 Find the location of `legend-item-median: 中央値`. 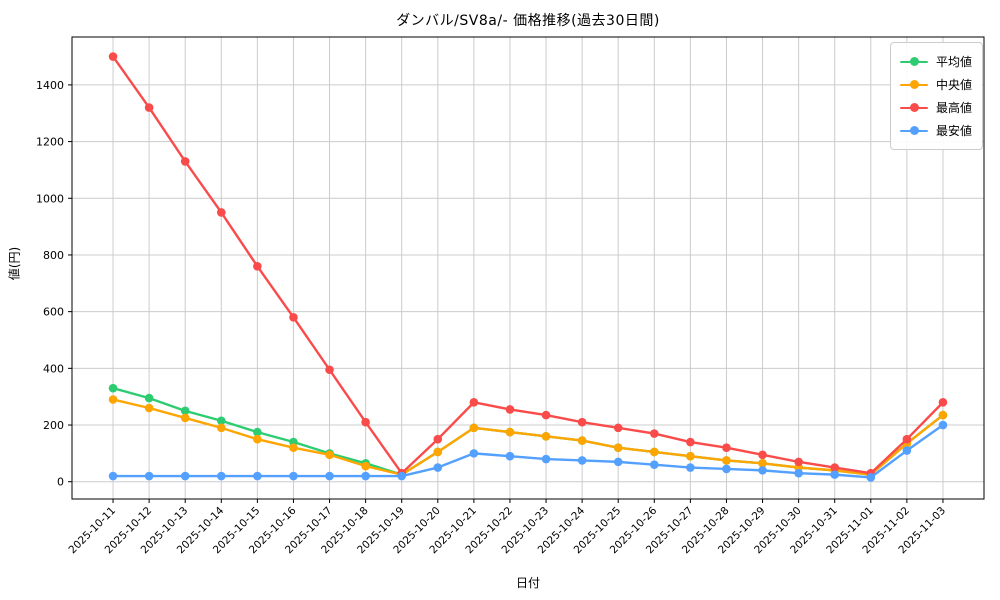

legend-item-median: 中央値 is located at coordinates (935, 84).